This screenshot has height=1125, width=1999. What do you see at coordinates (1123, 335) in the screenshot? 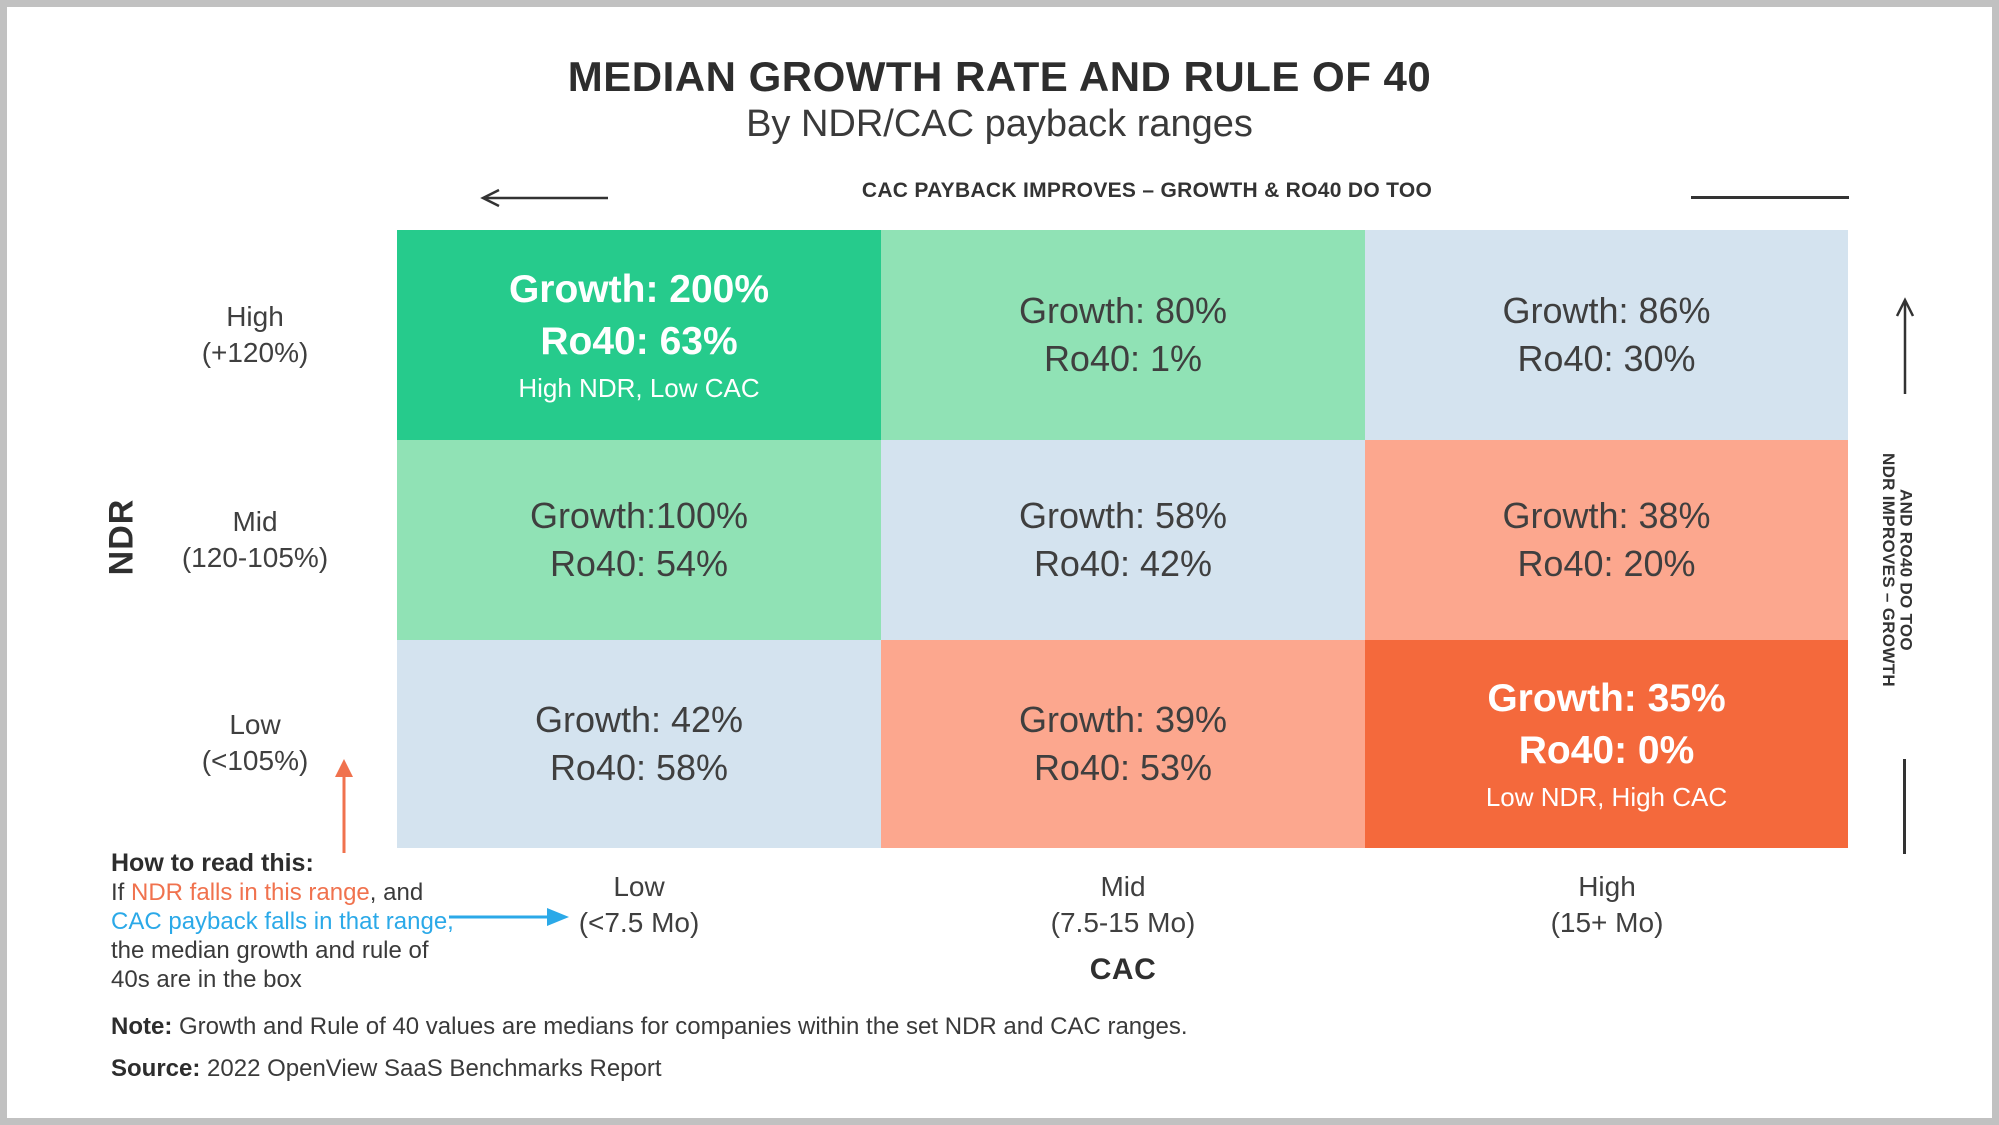
I see `matrix-cell-high-ndr-mid-cac: Growth: 80% Ro40: 1%` at bounding box center [1123, 335].